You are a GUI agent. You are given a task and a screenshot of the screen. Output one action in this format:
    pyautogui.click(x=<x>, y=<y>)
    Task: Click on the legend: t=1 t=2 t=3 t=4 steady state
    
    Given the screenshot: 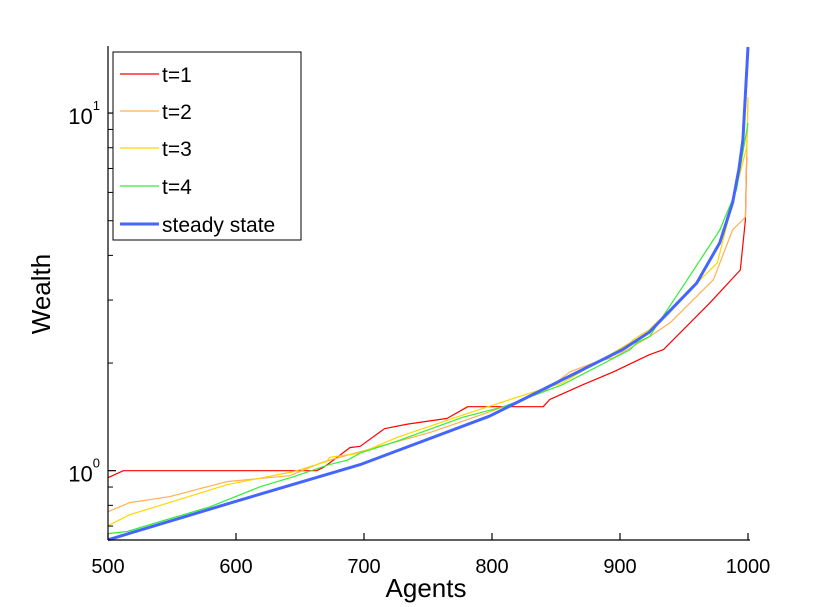 What is the action you would take?
    pyautogui.click(x=207, y=146)
    